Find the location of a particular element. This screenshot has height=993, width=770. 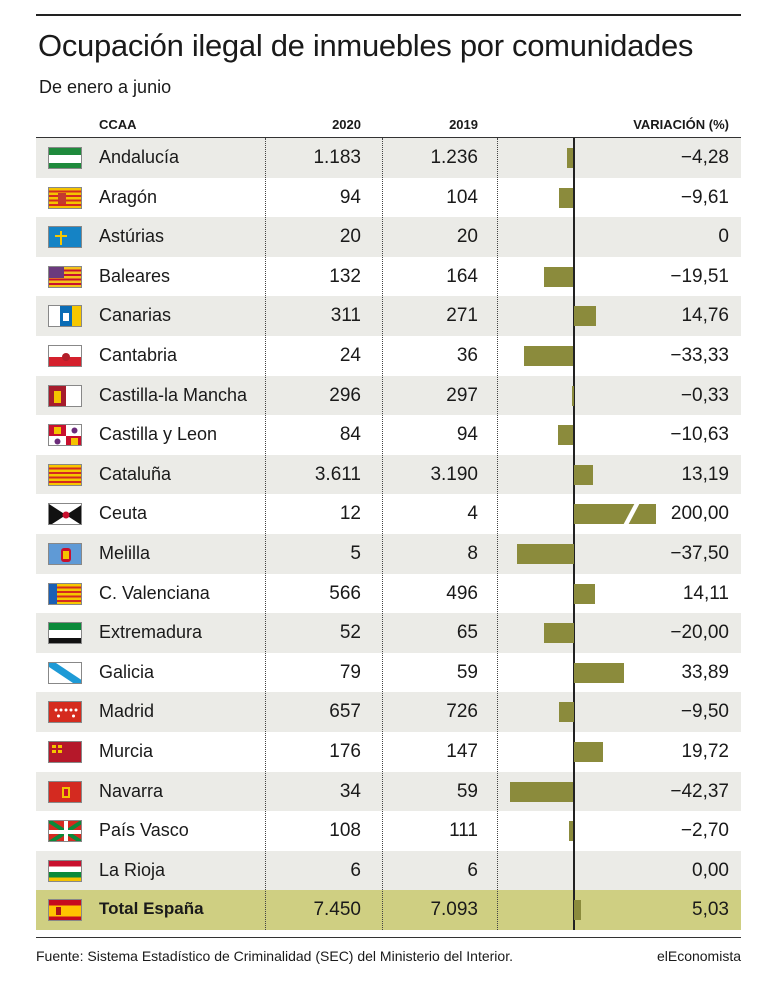

value-2019: 65 is located at coordinates (467, 633).